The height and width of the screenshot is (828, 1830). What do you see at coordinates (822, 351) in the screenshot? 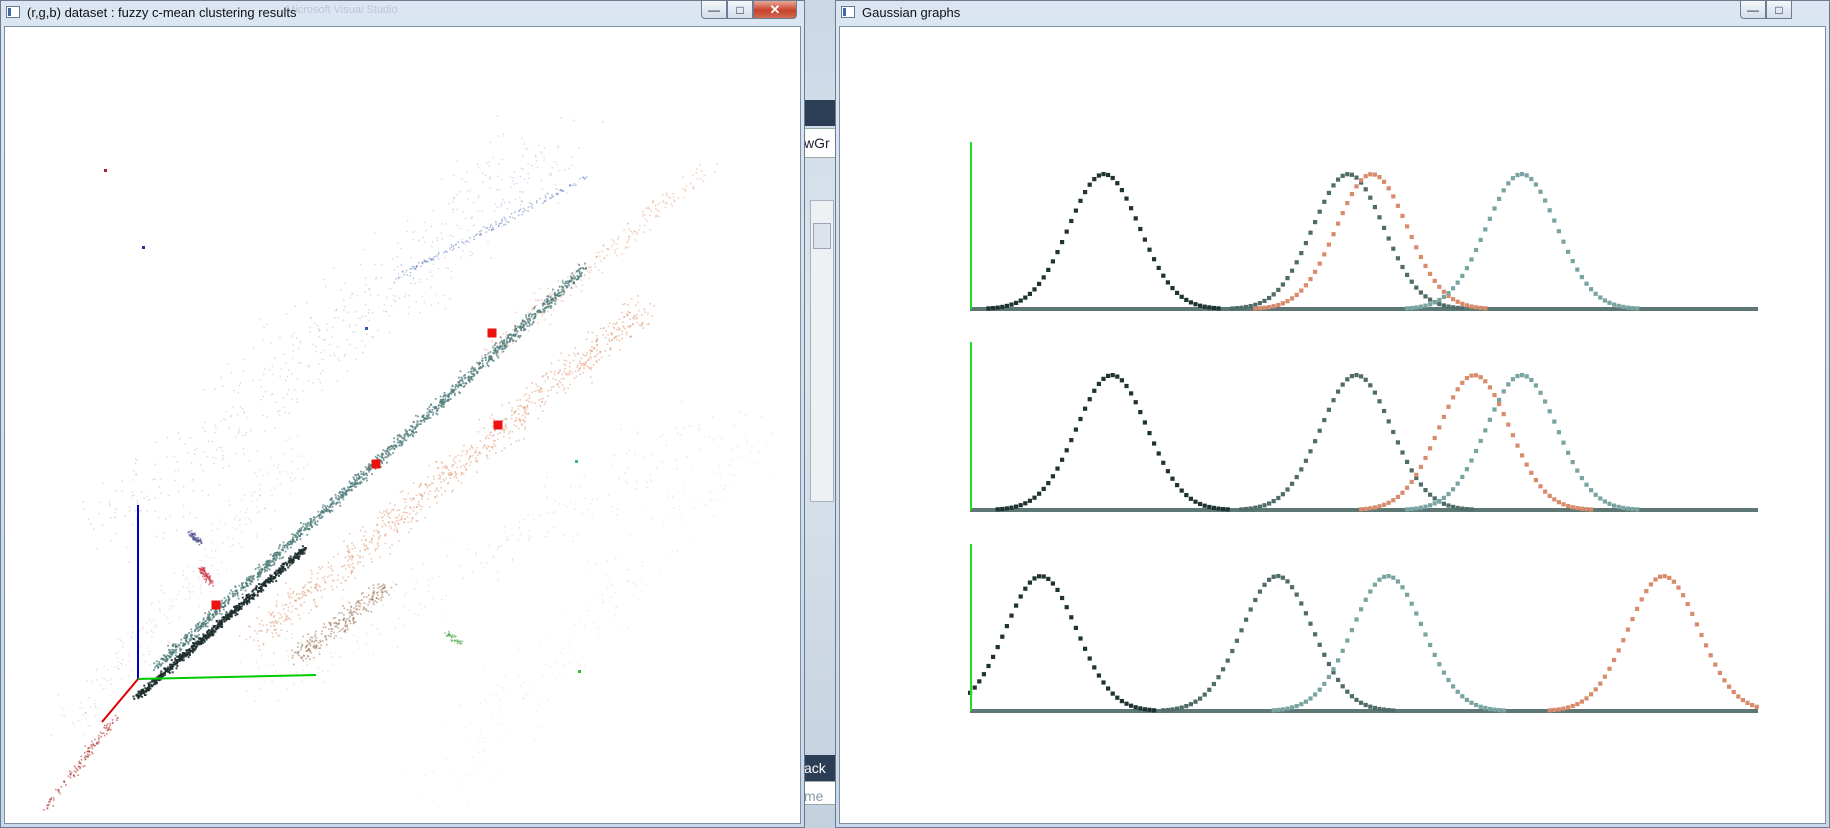
I see `background-scrollbar` at bounding box center [822, 351].